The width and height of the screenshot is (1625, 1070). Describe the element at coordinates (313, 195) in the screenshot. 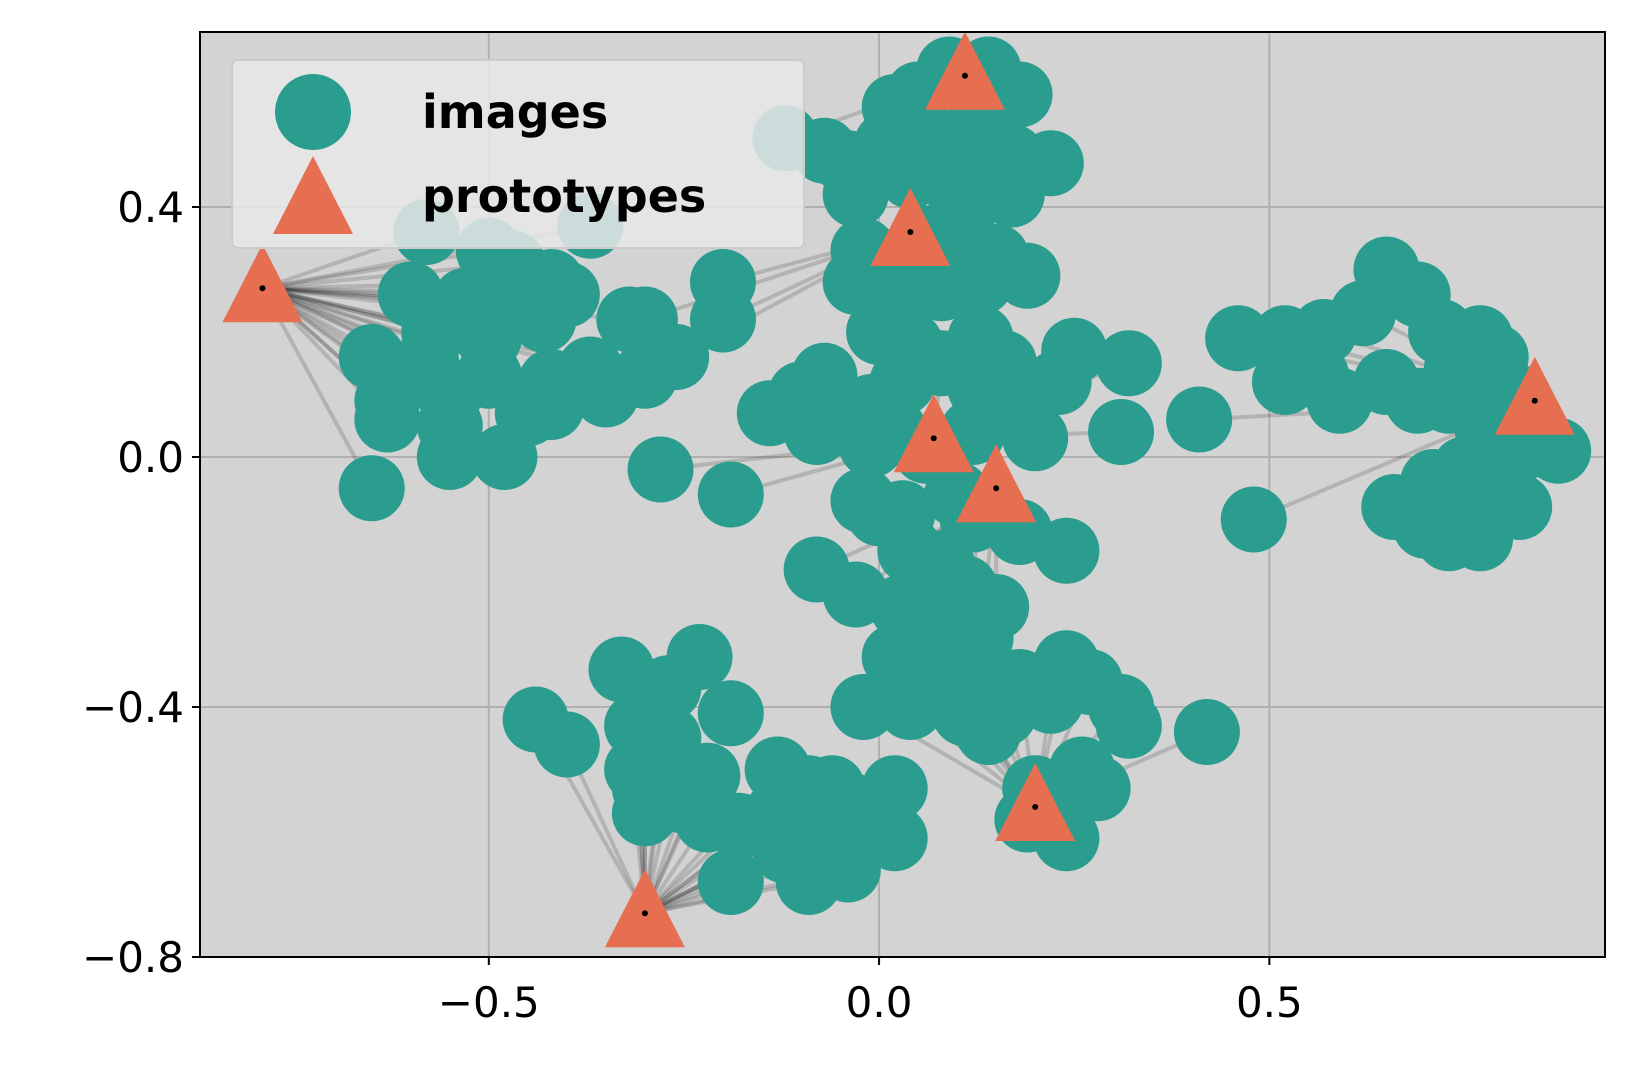

I see `legend-prototypes-marker` at that location.